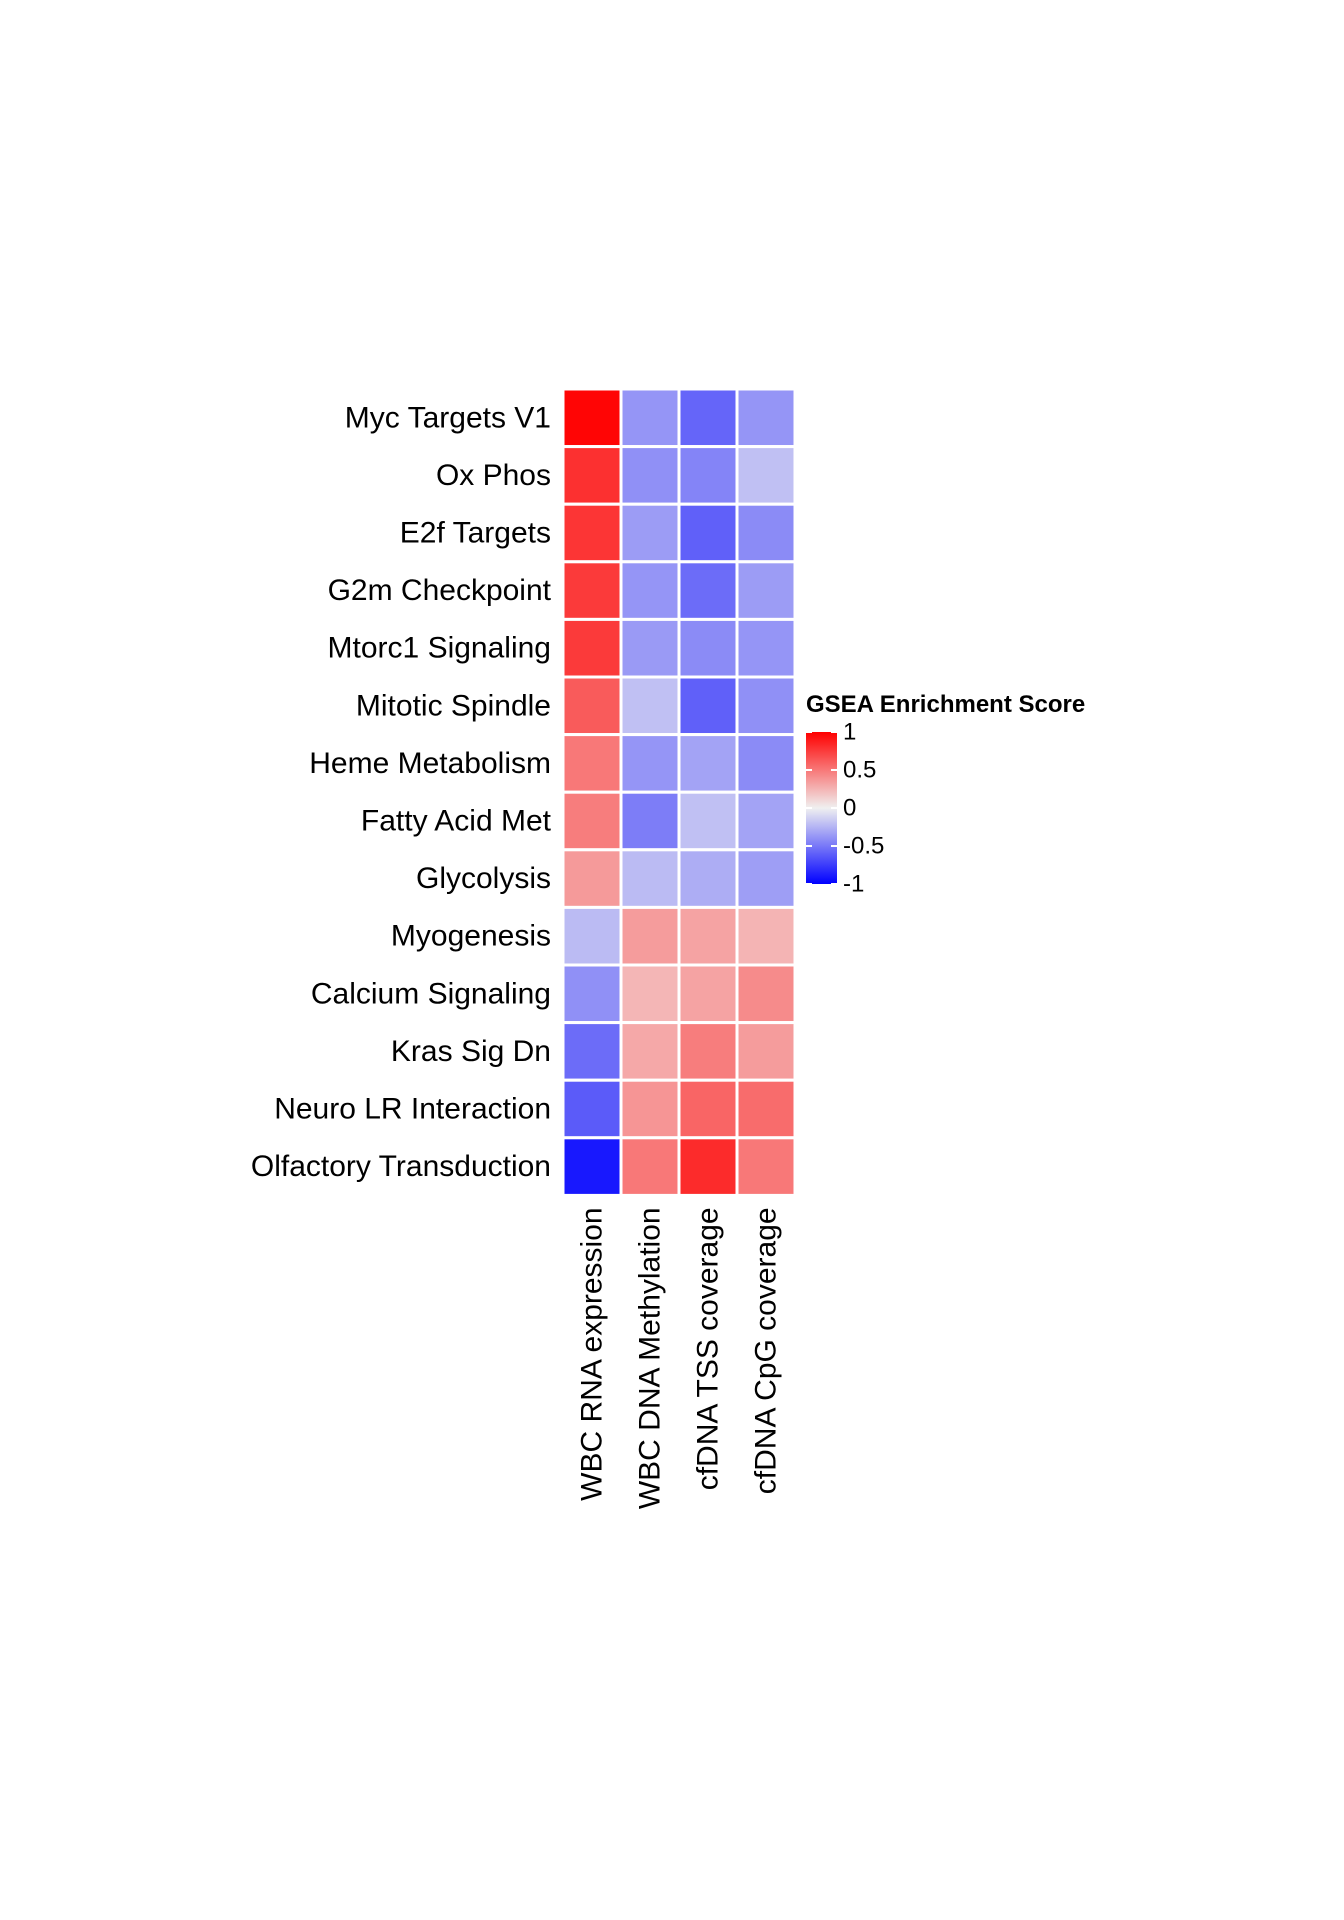 The width and height of the screenshot is (1344, 1920). I want to click on row-label: Ox Phos, so click(493, 475).